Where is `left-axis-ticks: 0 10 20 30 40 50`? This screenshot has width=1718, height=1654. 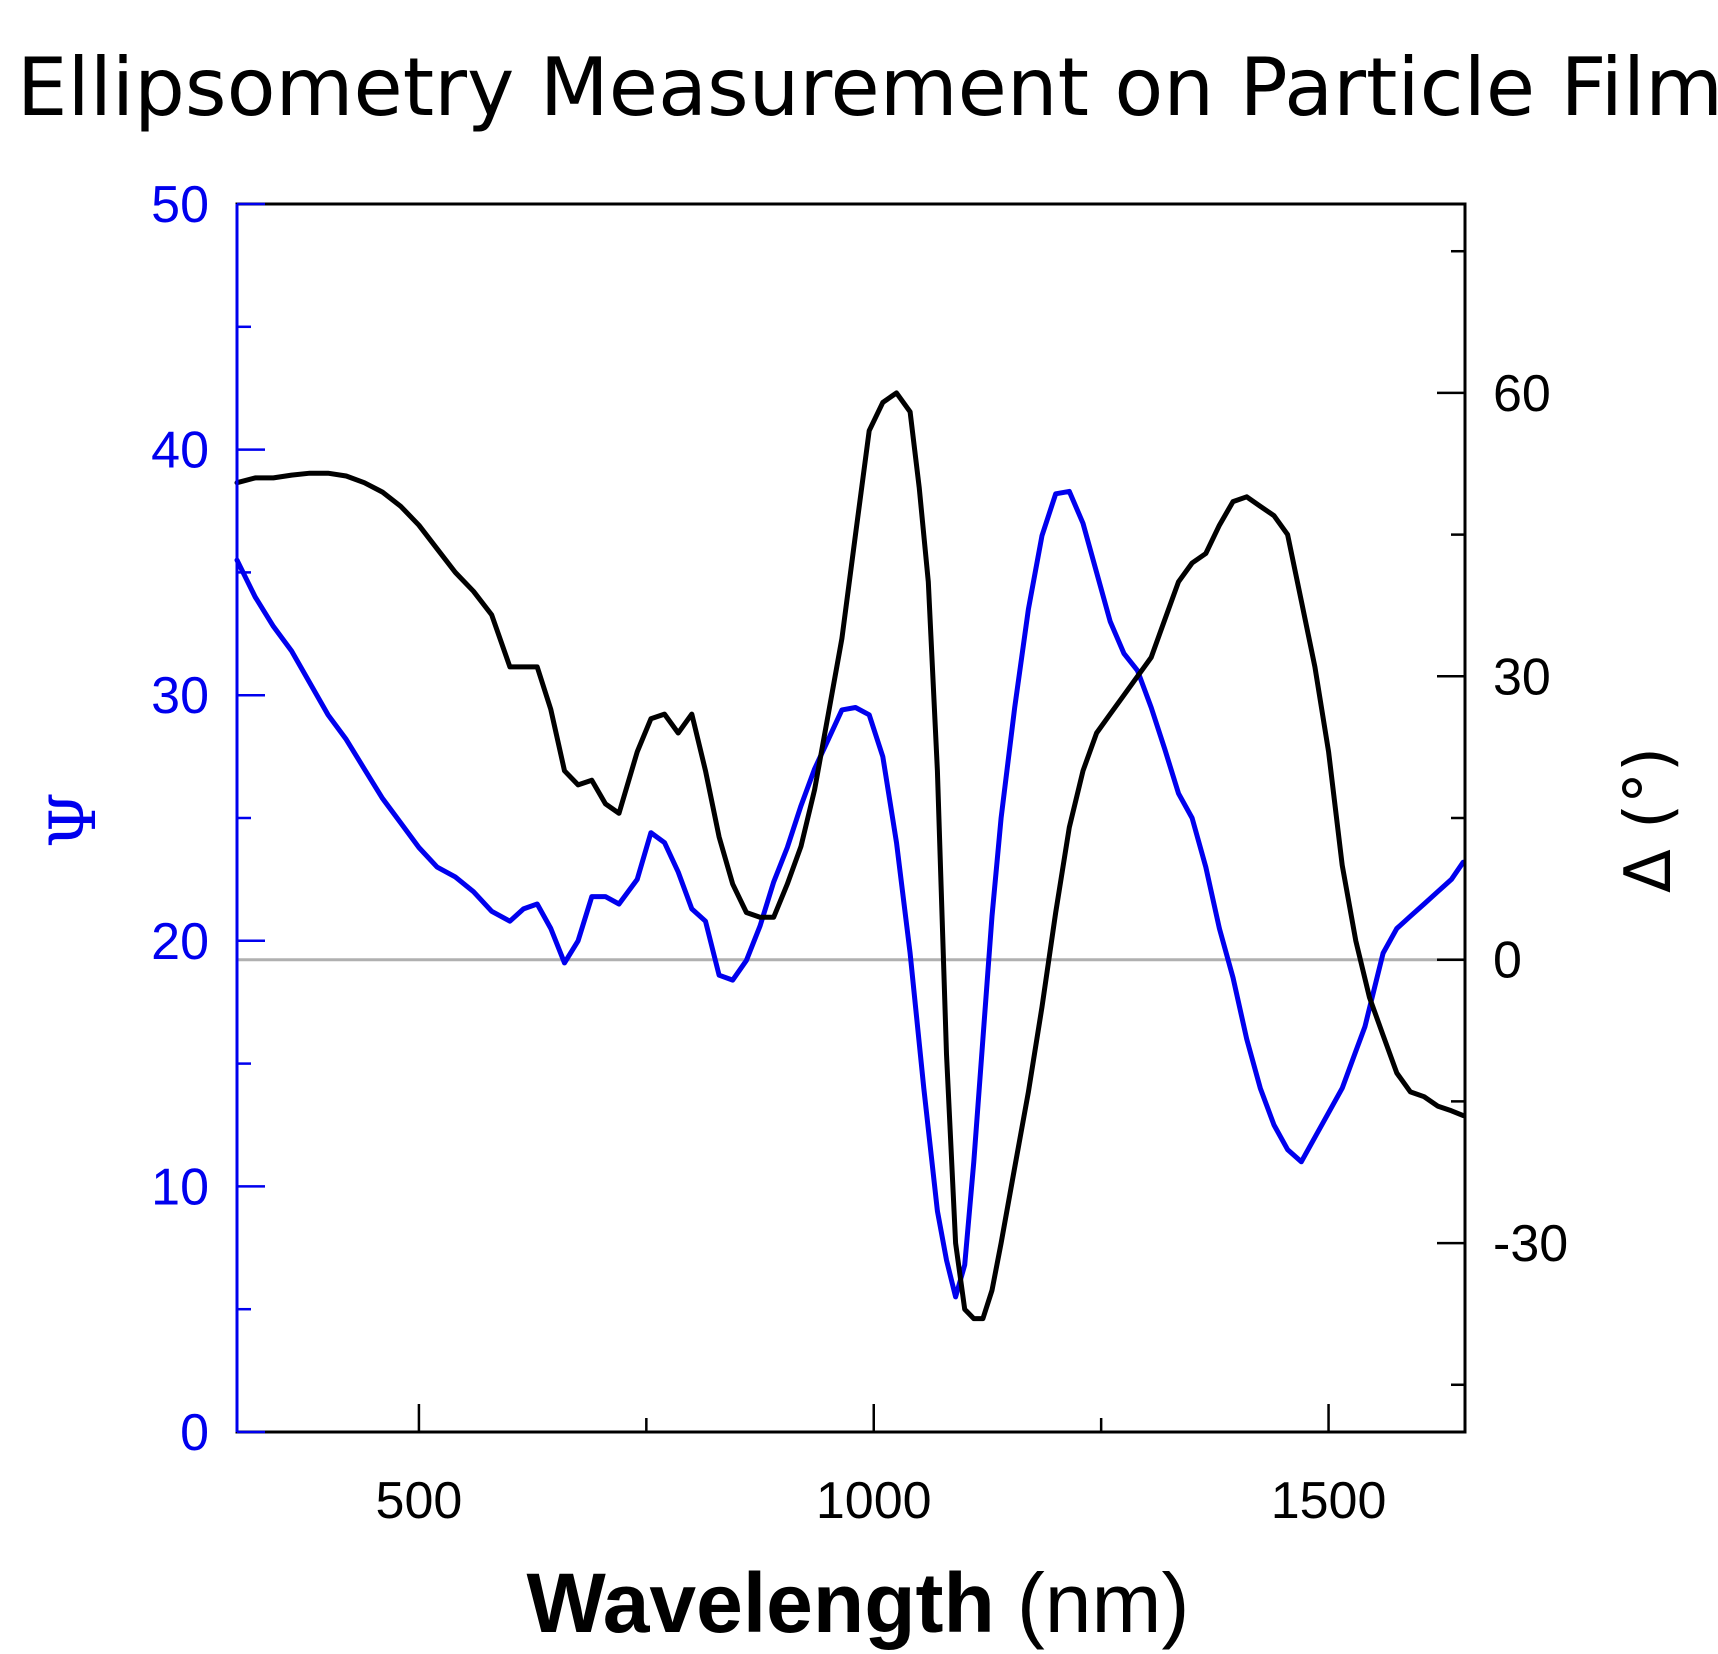
left-axis-ticks: 0 10 20 30 40 50 is located at coordinates (208, 819).